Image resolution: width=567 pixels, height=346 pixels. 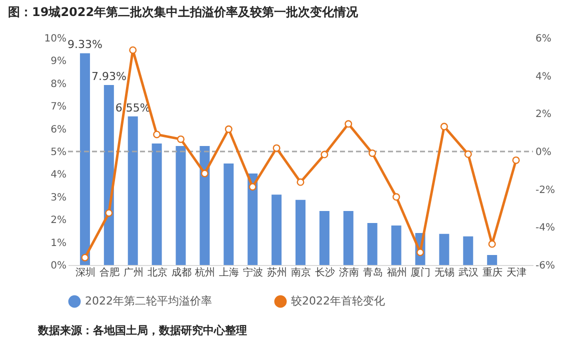 I want to click on y-tick-label: 6%, so click(x=58, y=130).